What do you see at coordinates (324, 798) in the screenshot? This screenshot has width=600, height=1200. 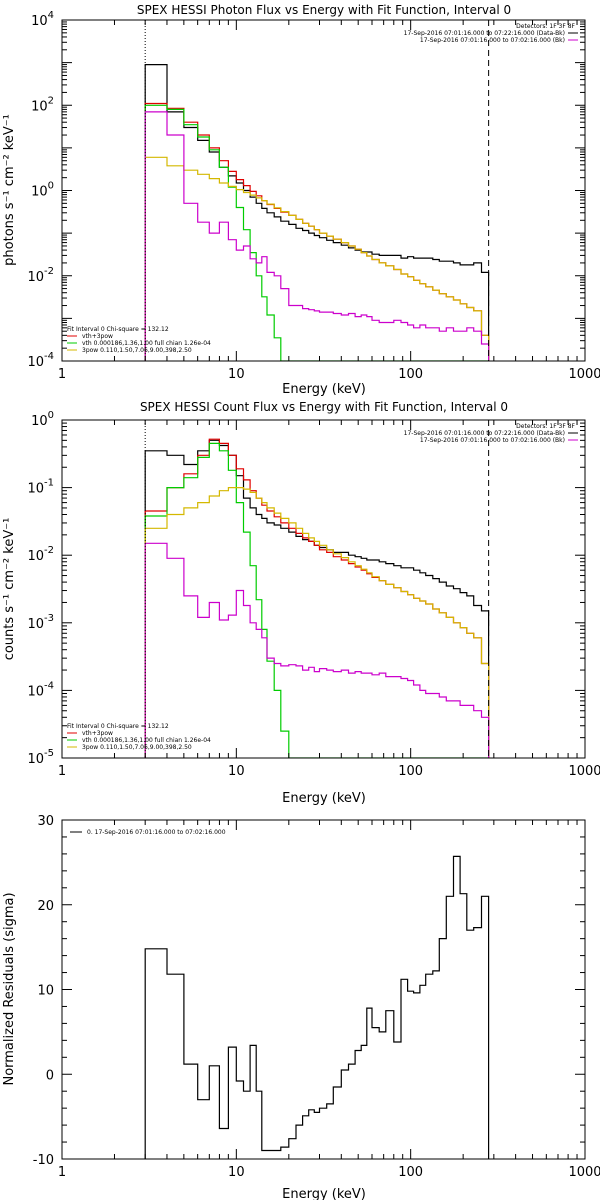 I see `count-flux-x-axis-label: Energy (keV)` at bounding box center [324, 798].